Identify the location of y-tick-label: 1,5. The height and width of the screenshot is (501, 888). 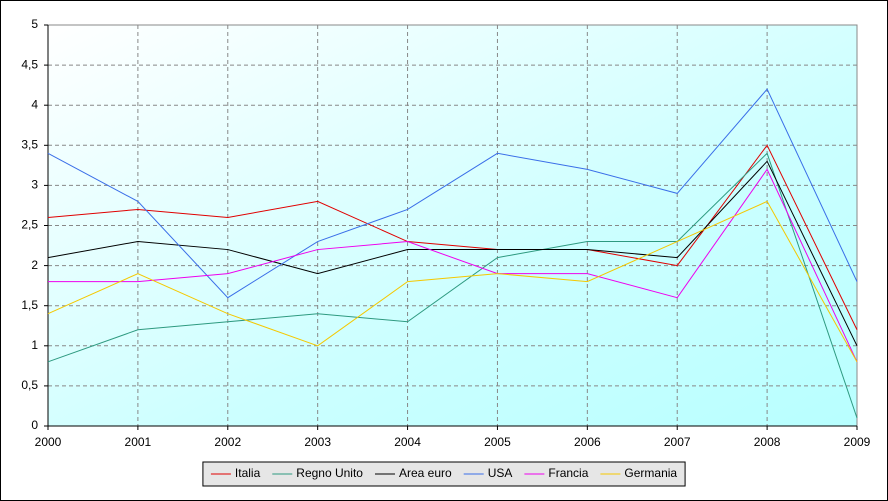
(29, 305).